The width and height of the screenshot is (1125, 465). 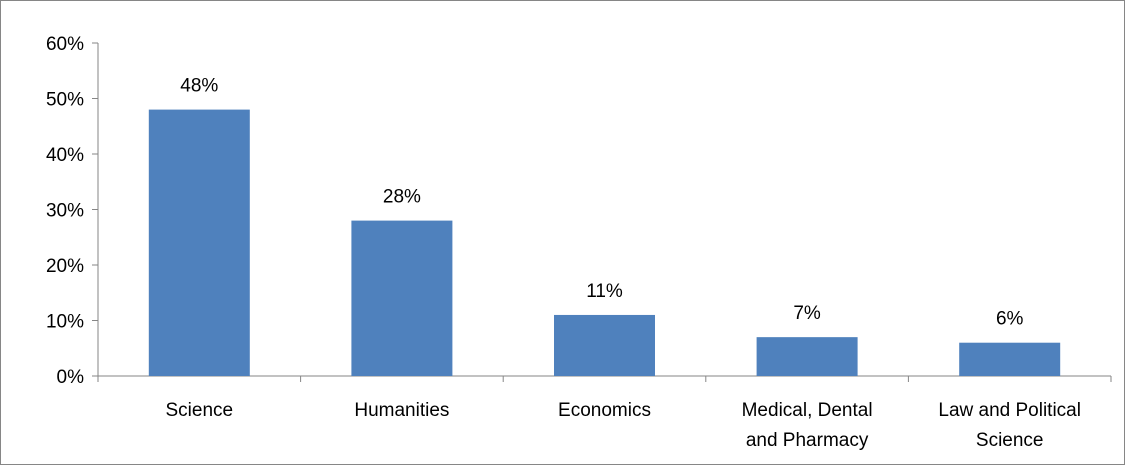 What do you see at coordinates (807, 313) in the screenshot?
I see `data-label: 7%` at bounding box center [807, 313].